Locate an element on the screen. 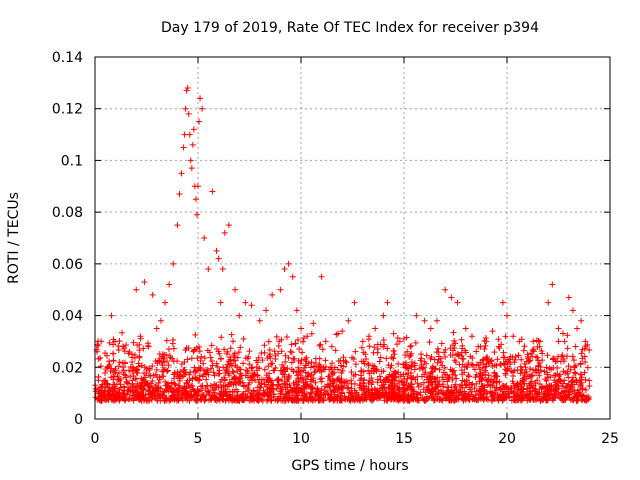  y-tick-label: 0.1 is located at coordinates (72, 161).